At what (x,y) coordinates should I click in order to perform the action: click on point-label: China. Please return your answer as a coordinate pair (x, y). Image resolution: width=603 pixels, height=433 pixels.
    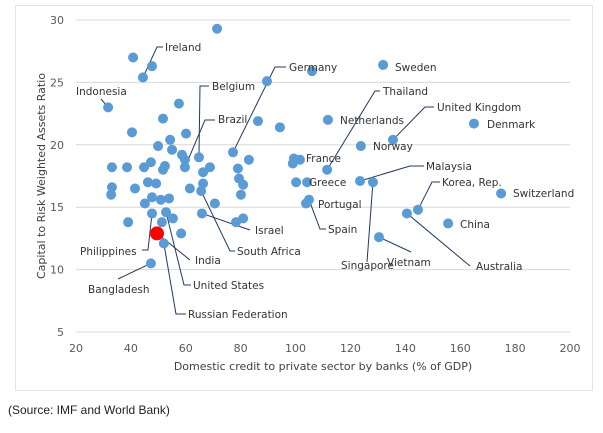
    Looking at the image, I should click on (475, 225).